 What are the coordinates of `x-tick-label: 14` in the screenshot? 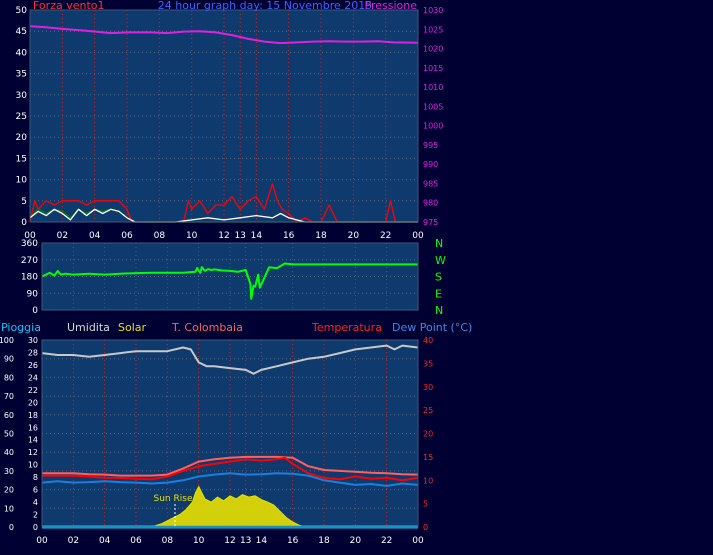 It's located at (262, 541).